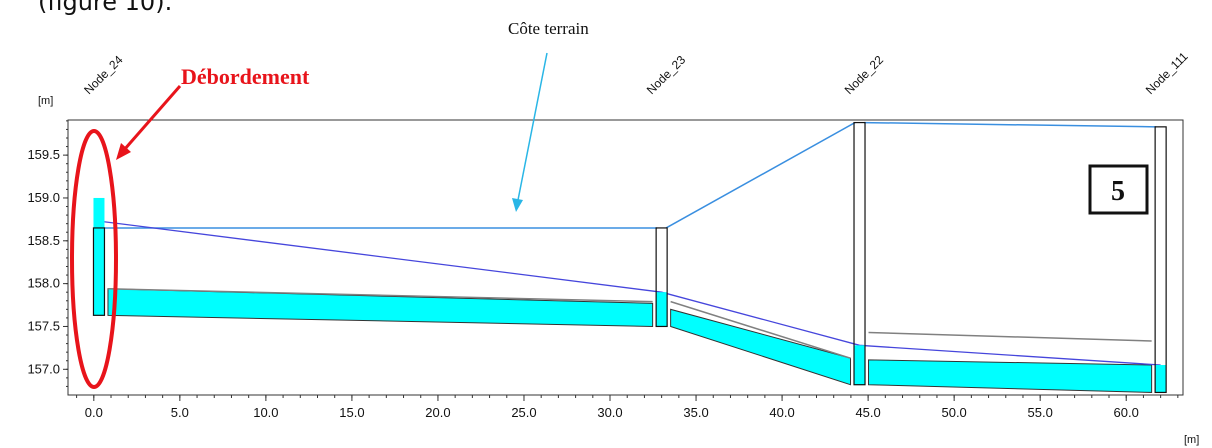 Image resolution: width=1212 pixels, height=448 pixels. Describe the element at coordinates (180, 412) in the screenshot. I see `x-tick-label-2: 5.0` at that location.